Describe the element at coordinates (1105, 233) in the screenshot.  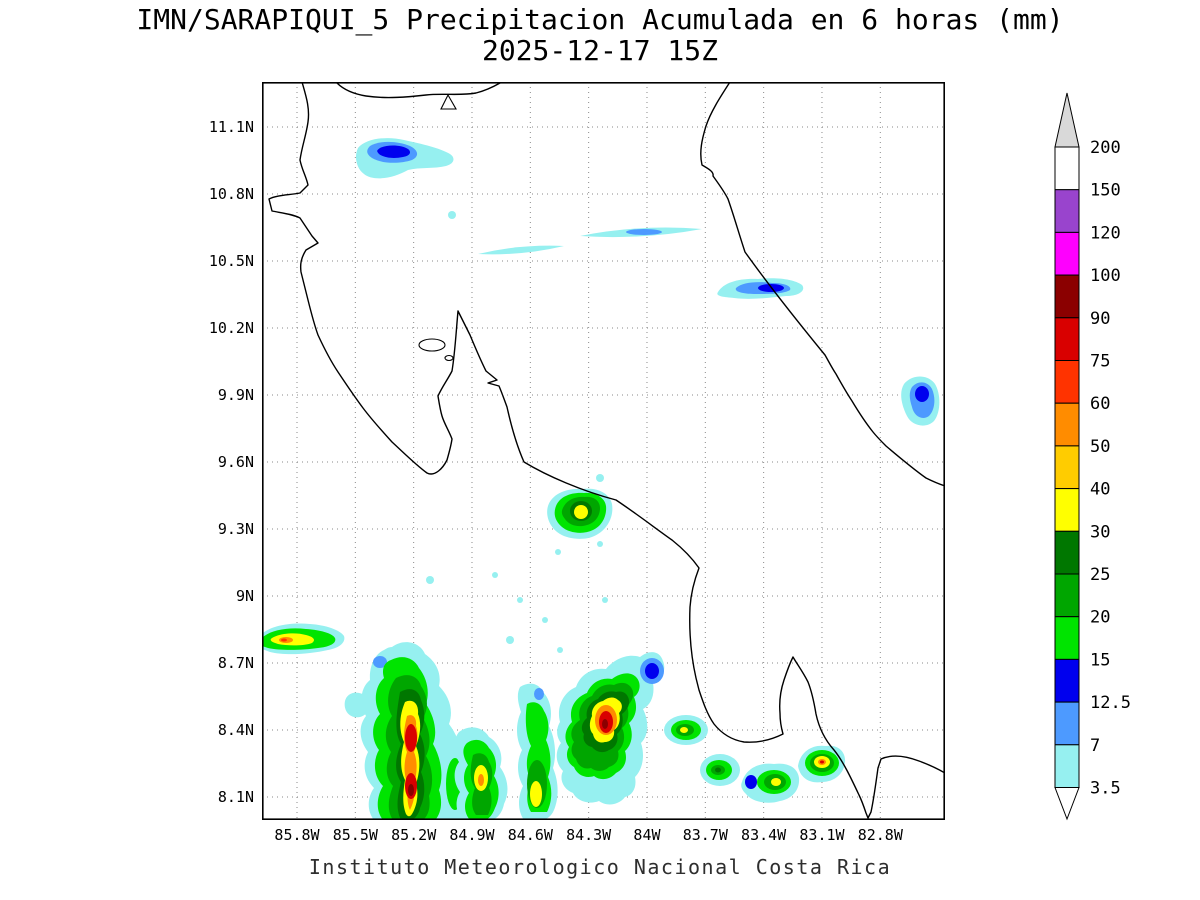
I see `colorbar-tick-label: 120` at that location.